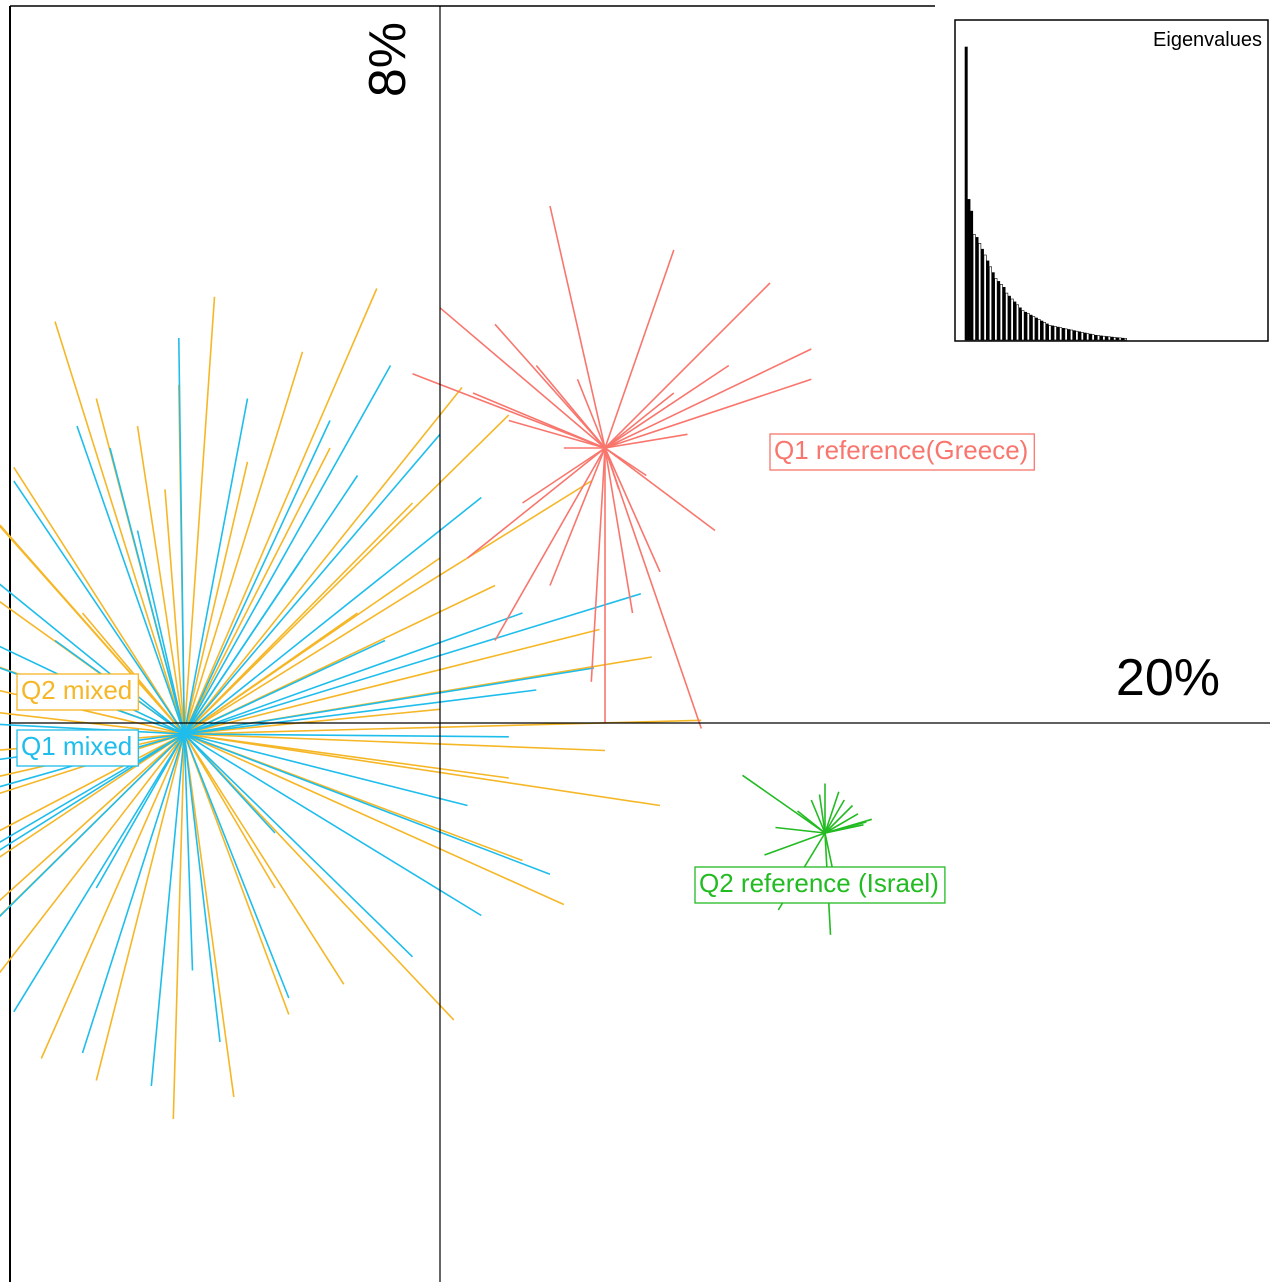 The height and width of the screenshot is (1282, 1270). Describe the element at coordinates (1111, 180) in the screenshot. I see `inset-frame` at that location.